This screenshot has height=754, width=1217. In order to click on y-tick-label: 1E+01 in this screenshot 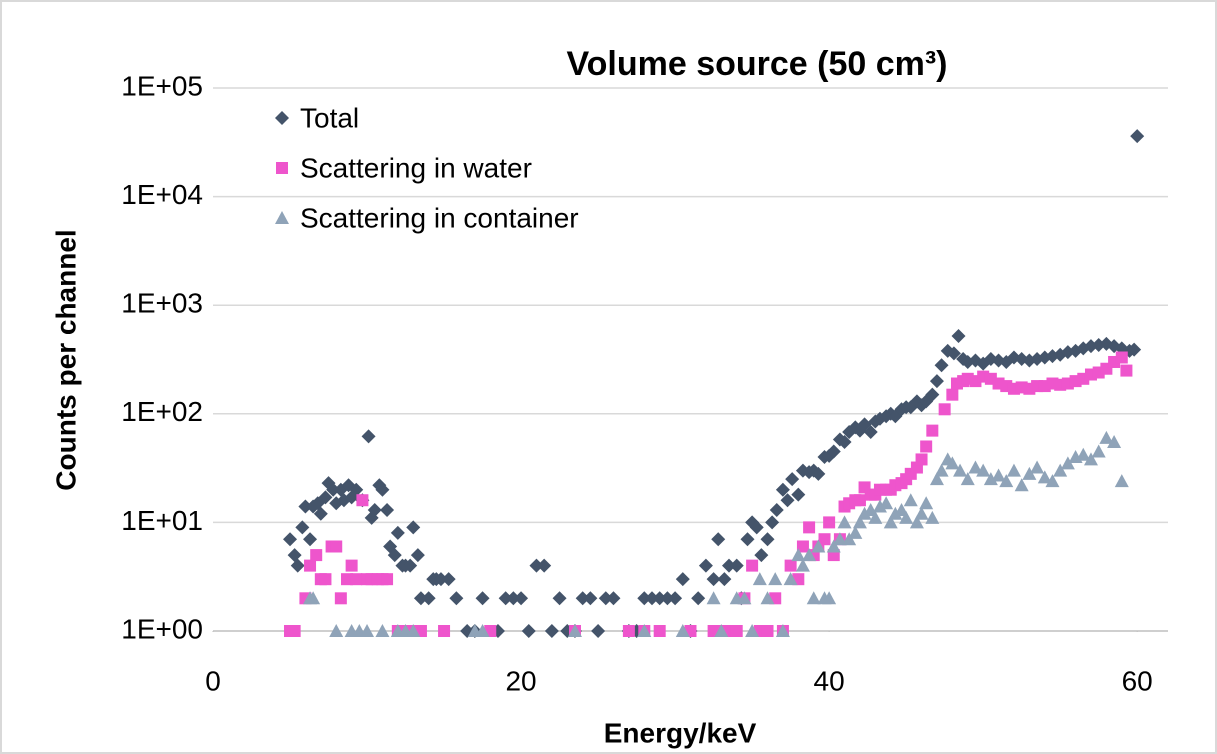, I will do `click(162, 520)`.